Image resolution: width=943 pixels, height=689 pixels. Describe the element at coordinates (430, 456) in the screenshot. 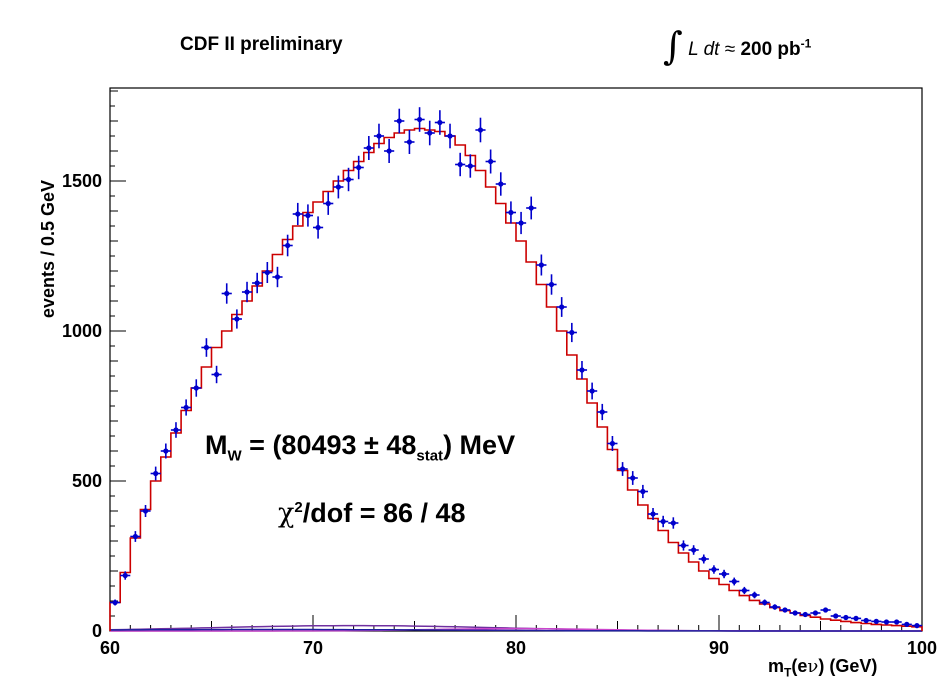

I see `stat-subscript: stat` at that location.